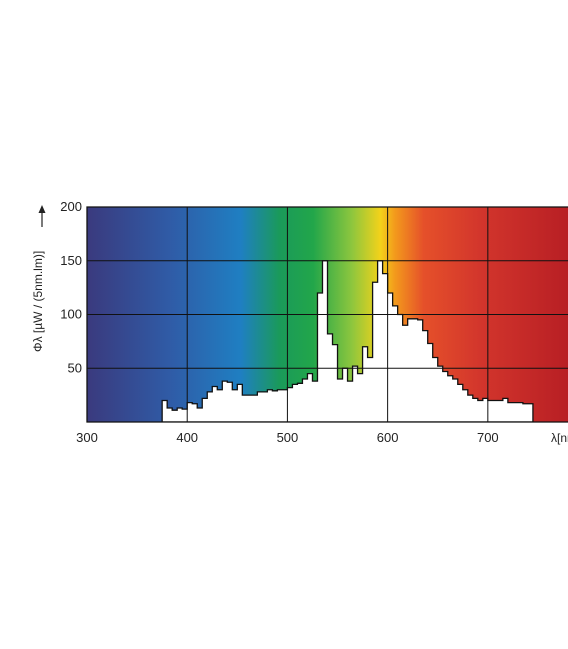  What do you see at coordinates (288, 437) in the screenshot?
I see `x-tick-label: 500` at bounding box center [288, 437].